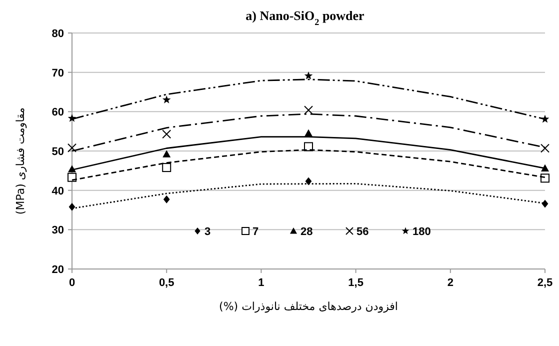  I want to click on x-tick-label: 2,5, so click(545, 283).